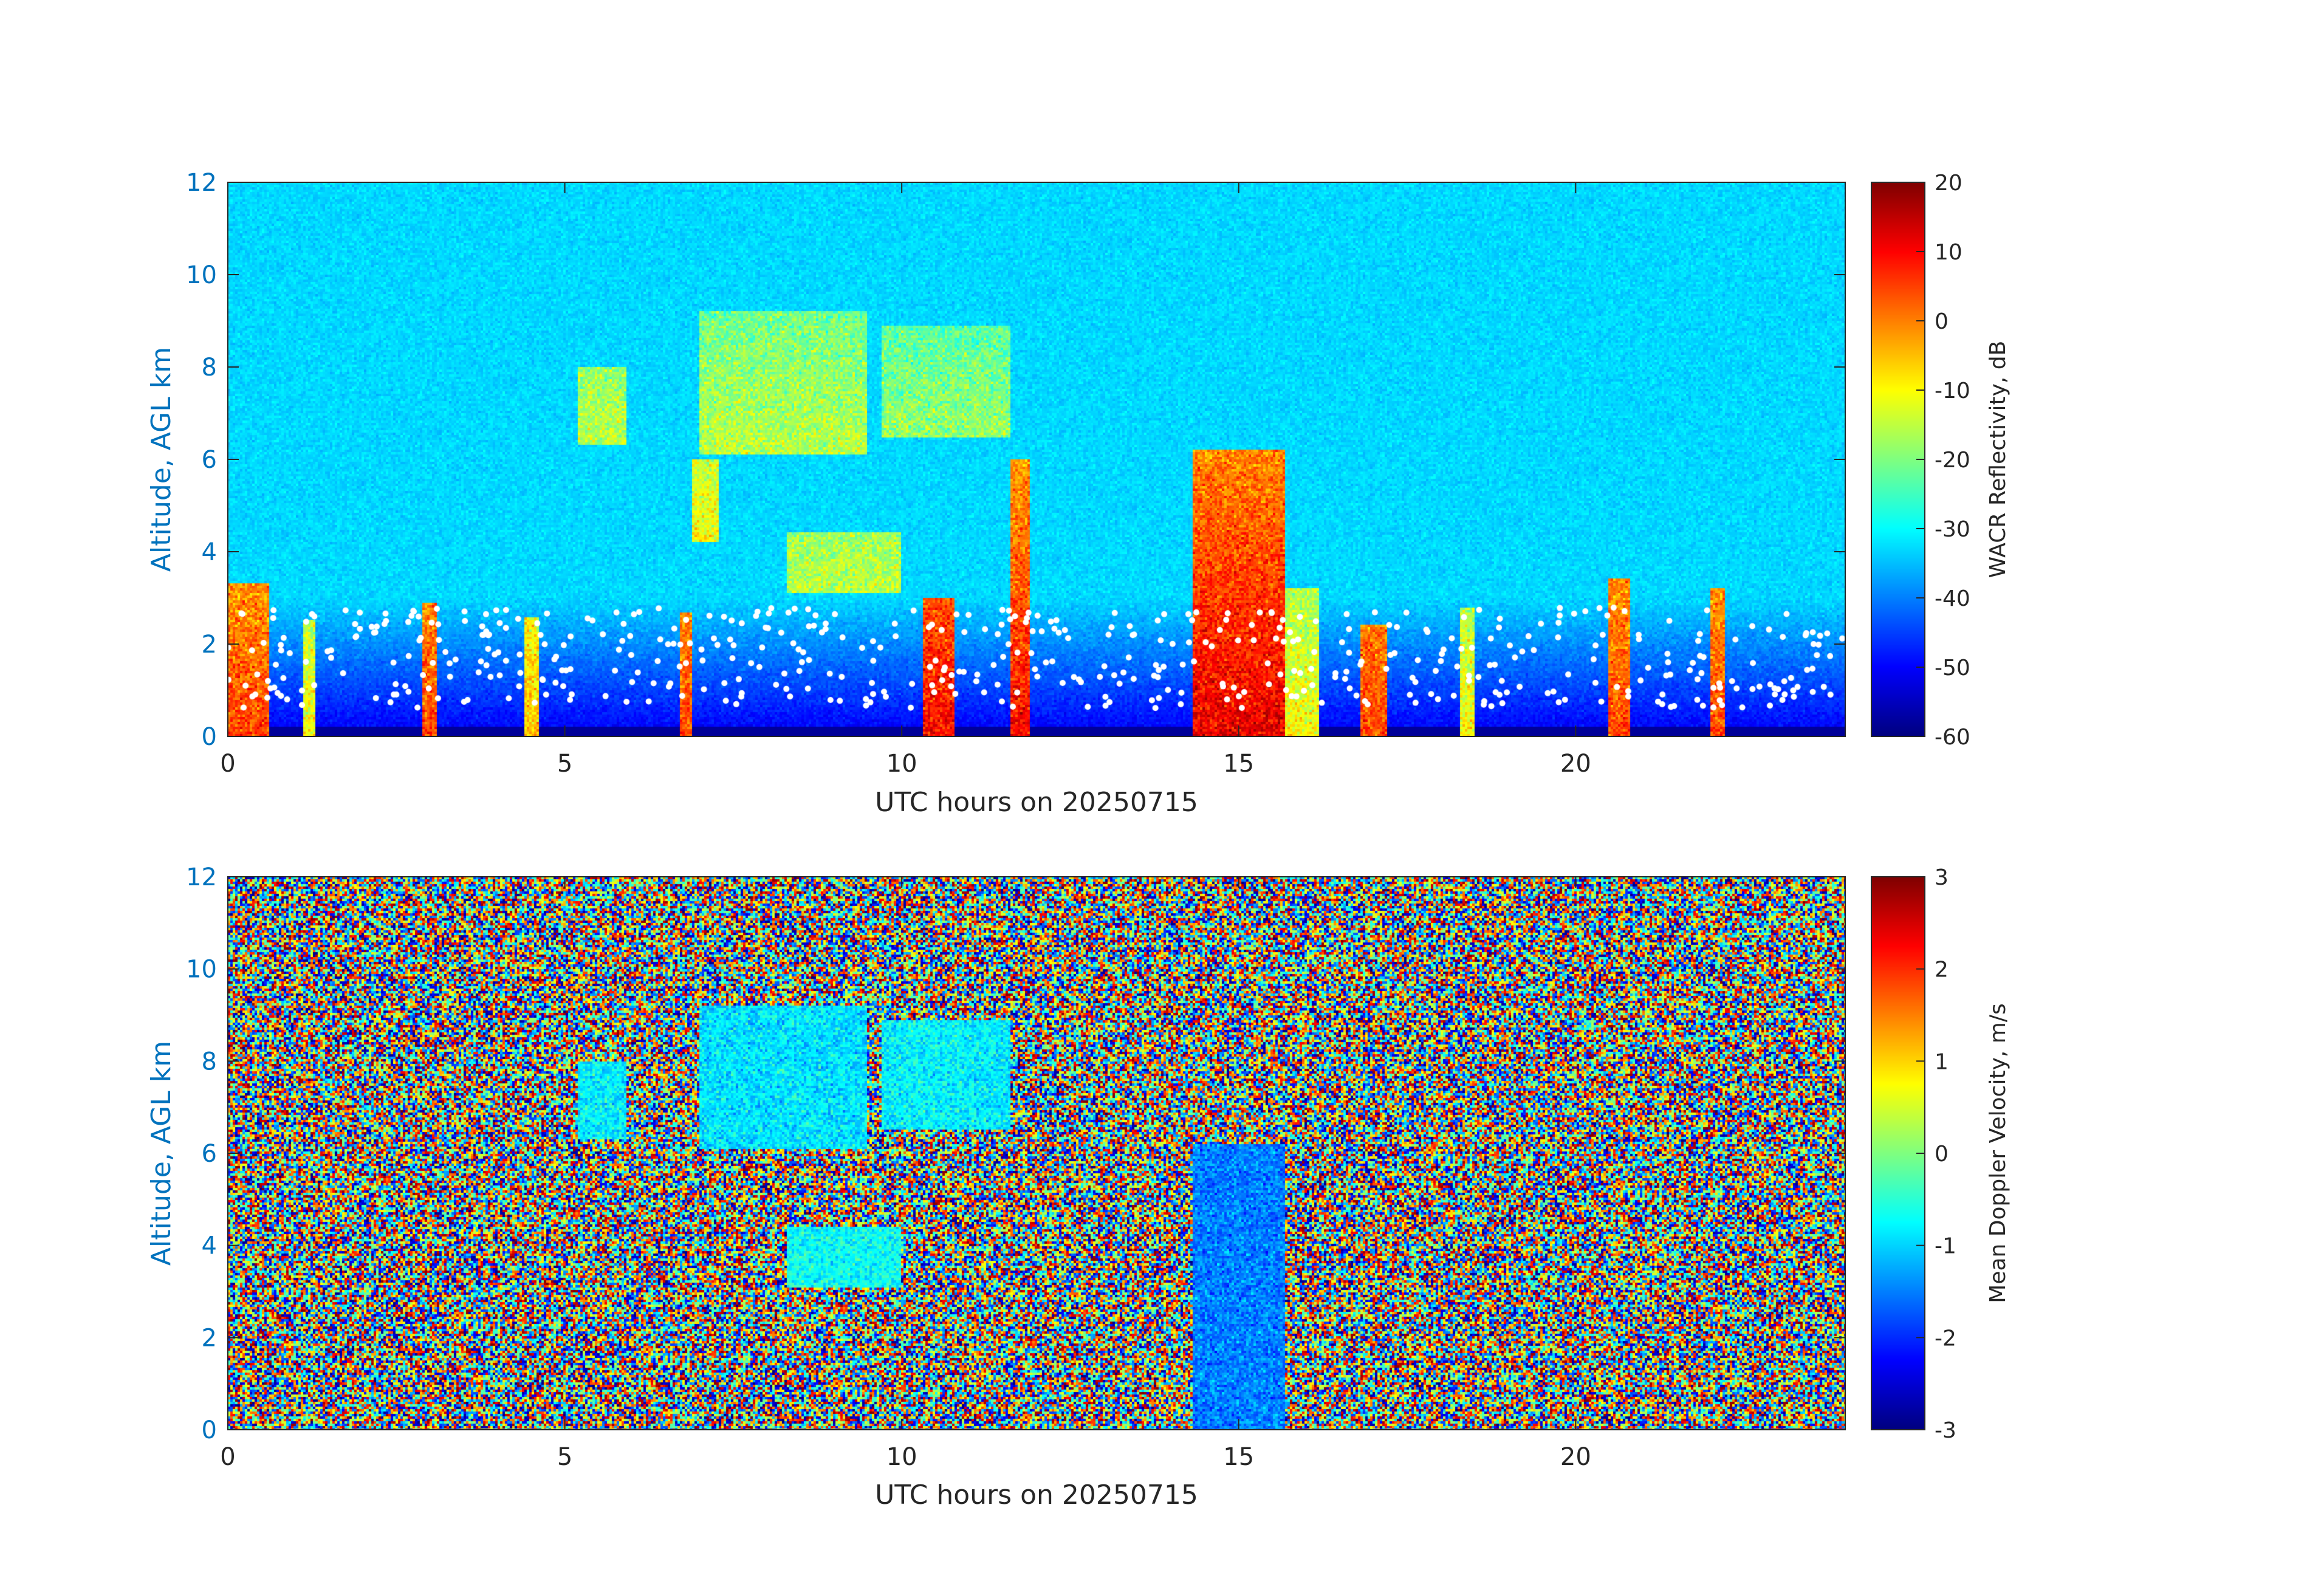  I want to click on reflectivity-colorbar, so click(1898, 459).